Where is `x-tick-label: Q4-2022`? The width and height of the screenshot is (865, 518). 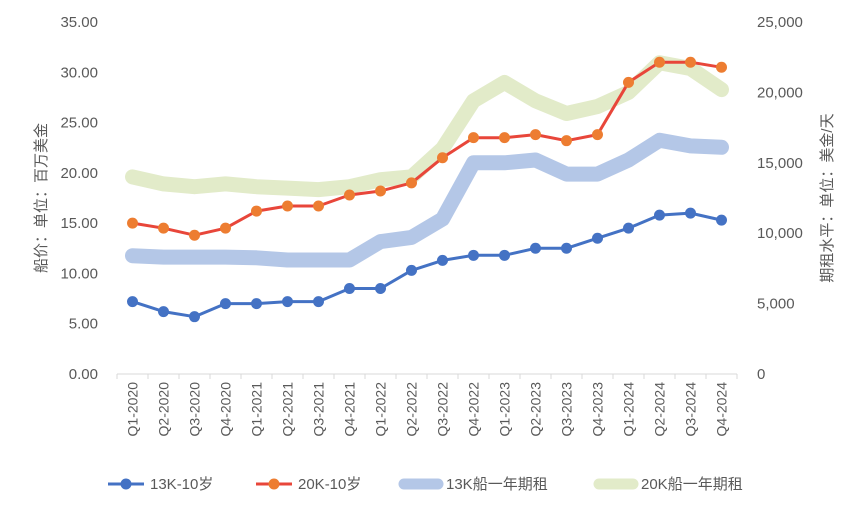 x-tick-label: Q4-2022 is located at coordinates (474, 409).